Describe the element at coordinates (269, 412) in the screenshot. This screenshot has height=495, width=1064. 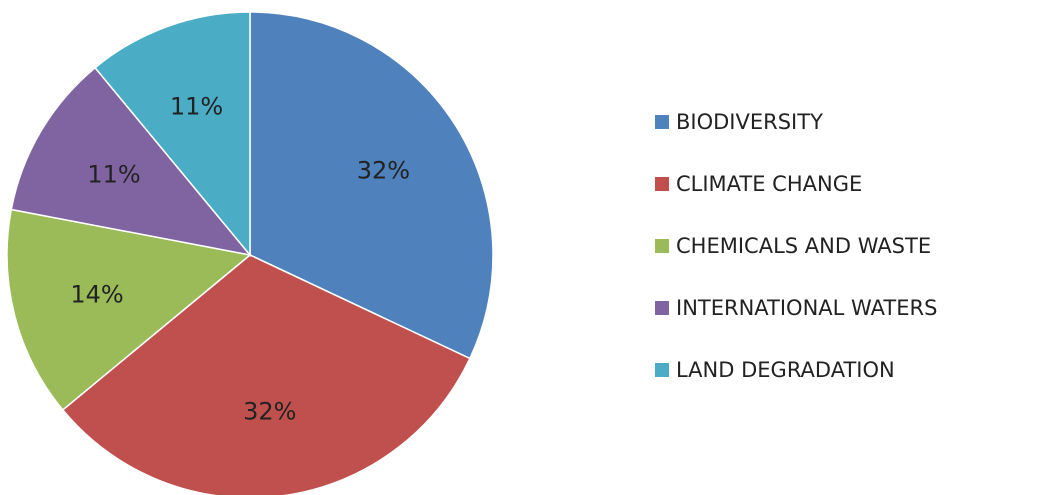
I see `data-label-climate-change: 32%` at that location.